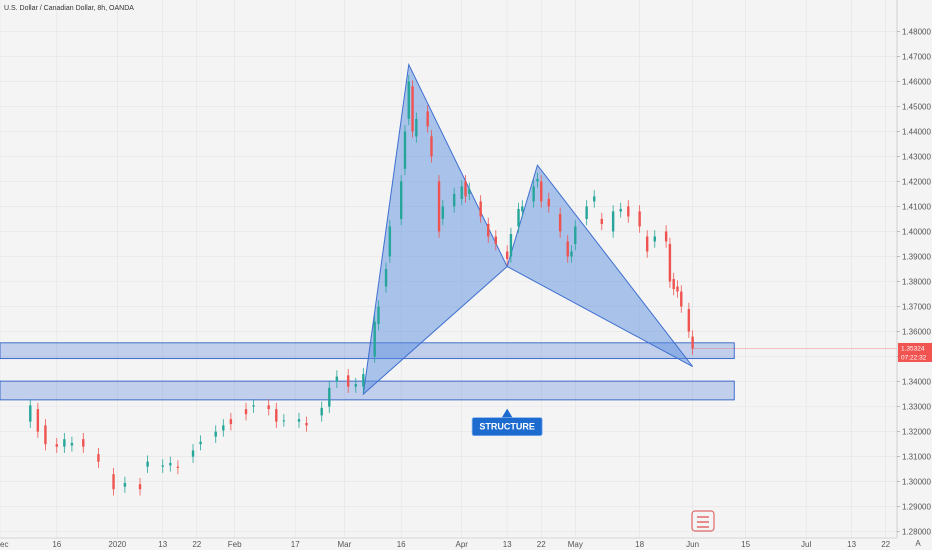 This screenshot has width=932, height=550. I want to click on price-axis-panel, so click(914, 275).